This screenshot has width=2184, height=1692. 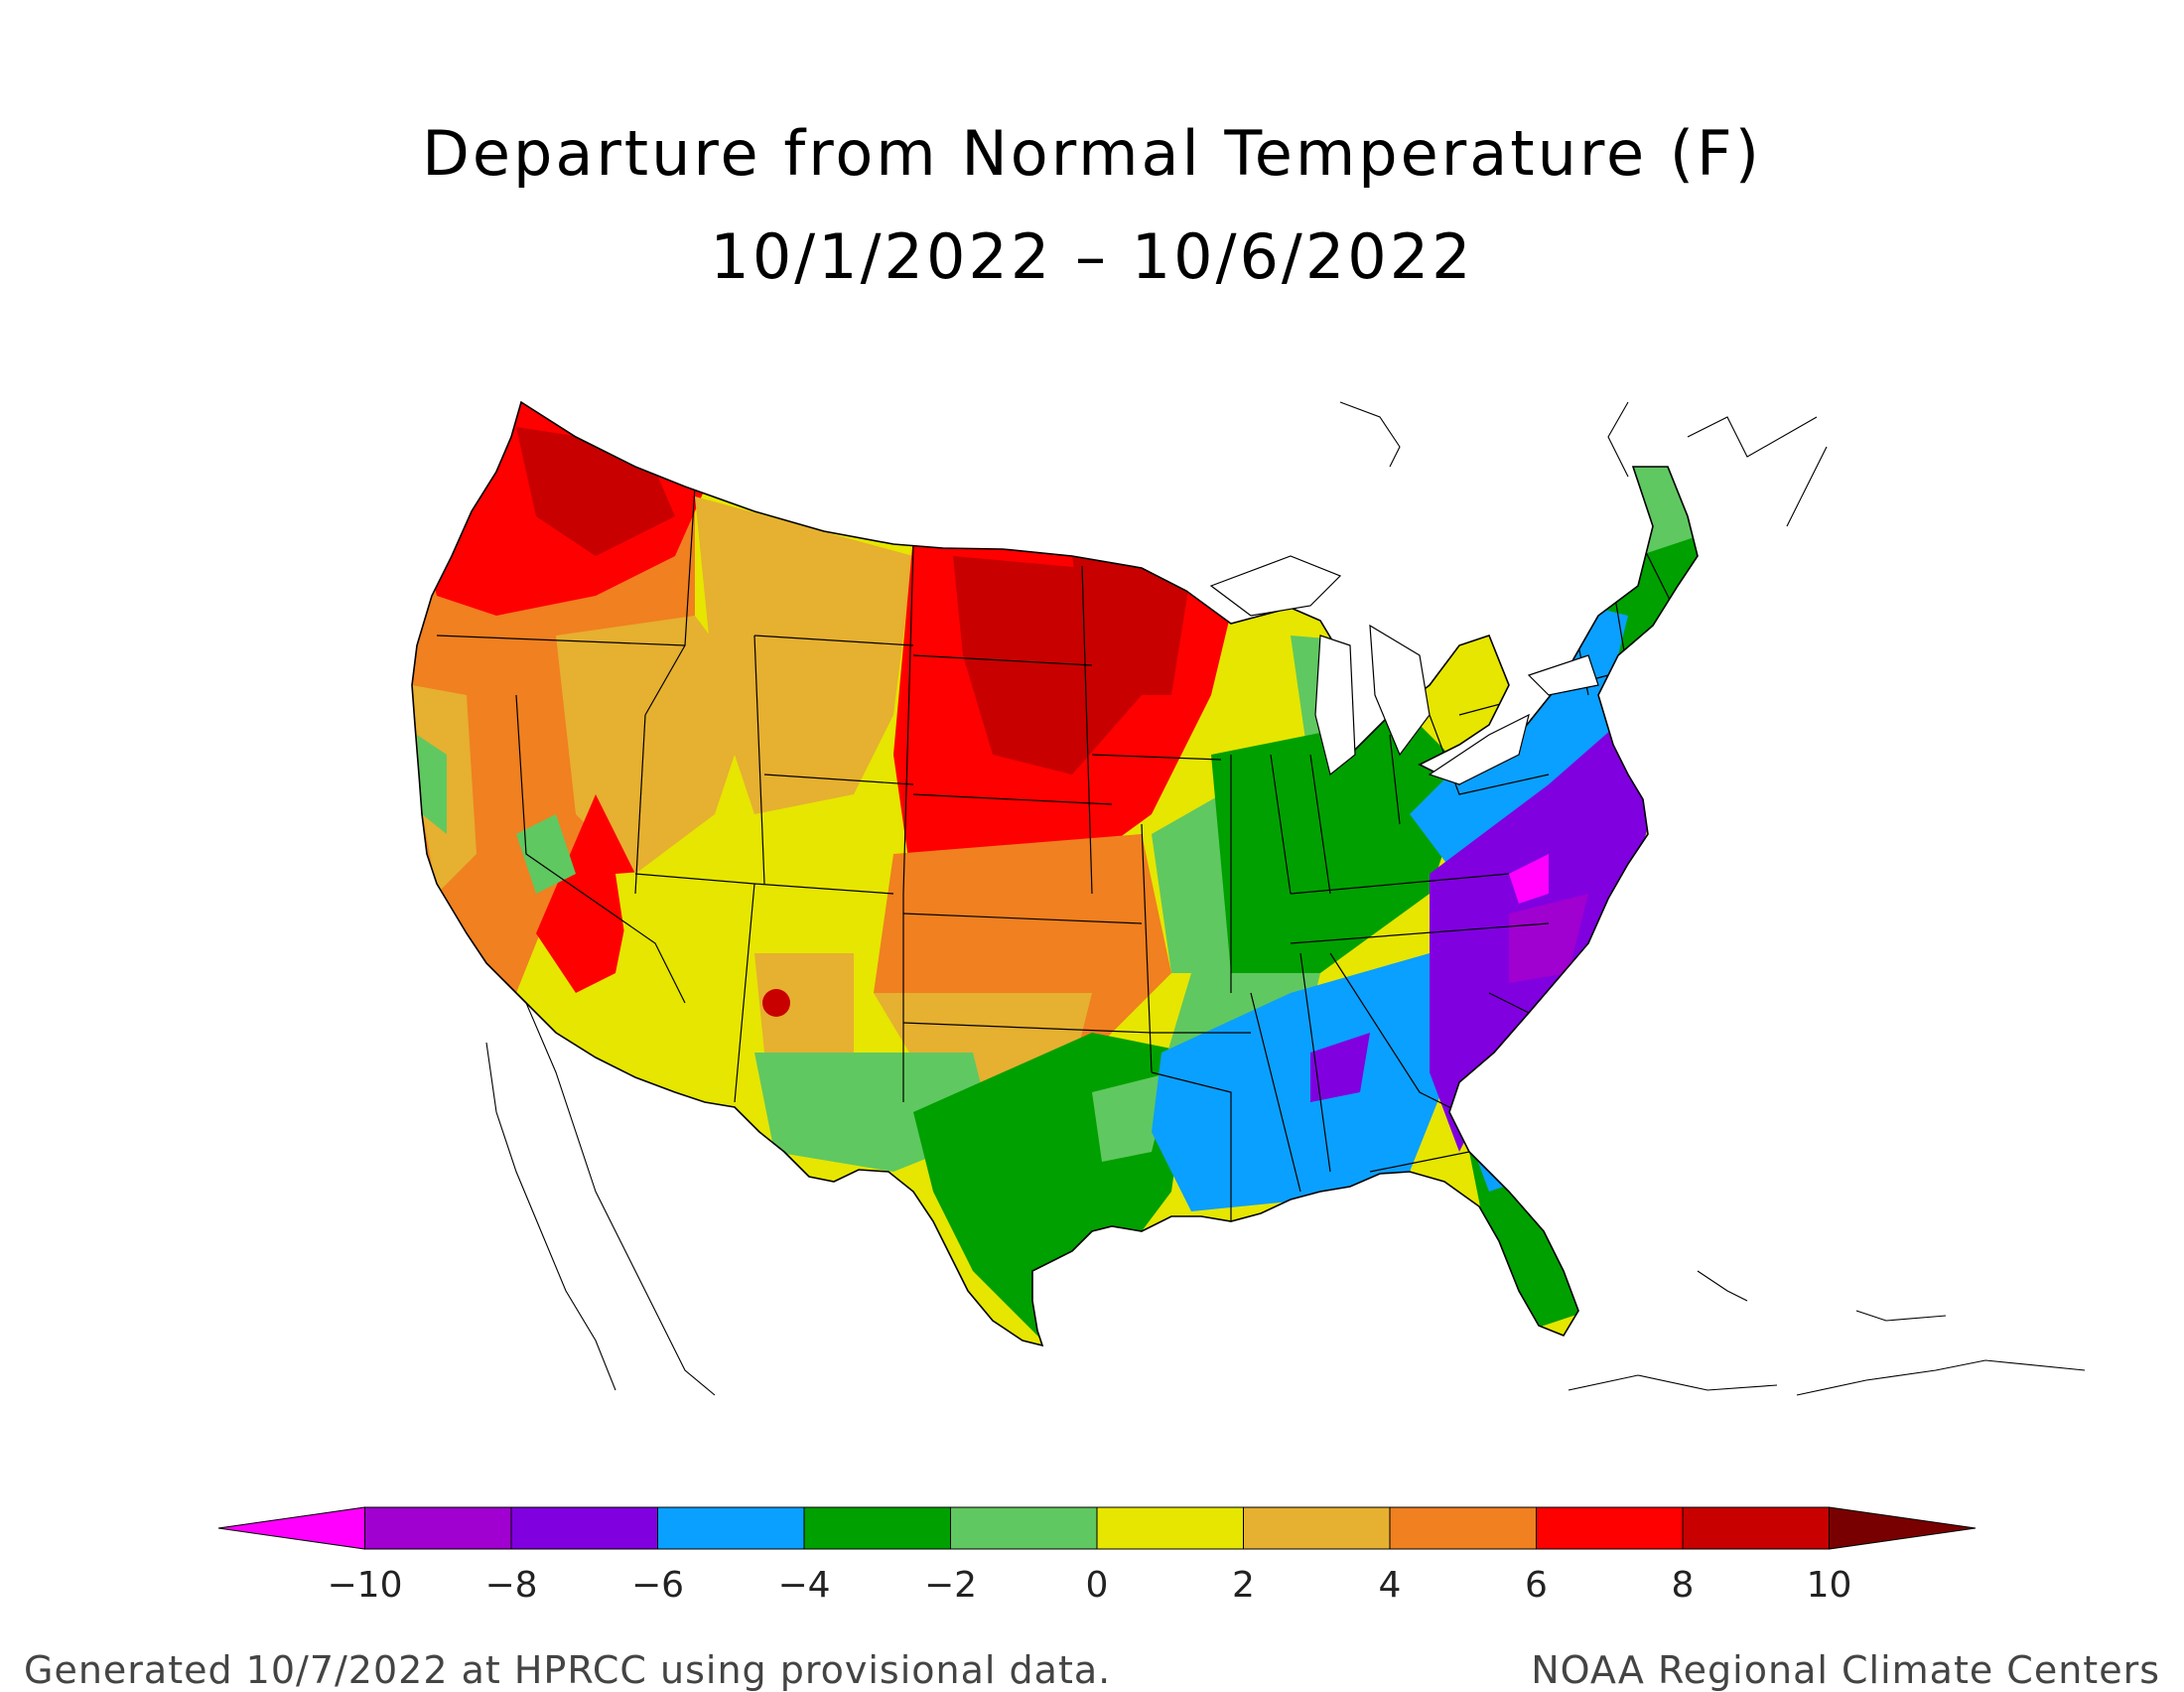 I want to click on great-lakes, so click(x=1404, y=670).